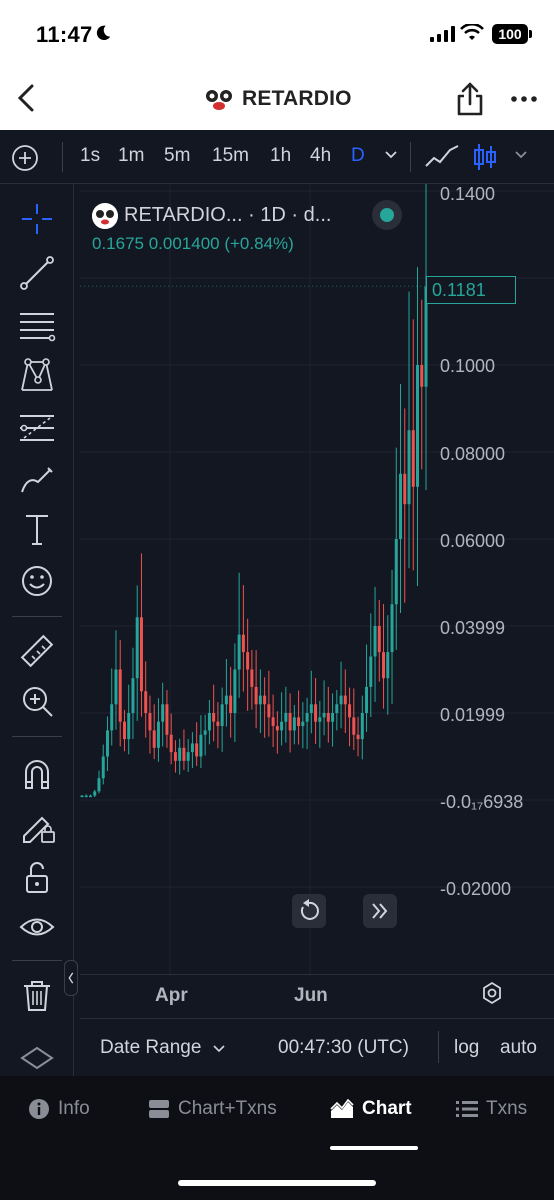 The width and height of the screenshot is (554, 1200). Describe the element at coordinates (524, 99) in the screenshot. I see `more-options-button` at that location.